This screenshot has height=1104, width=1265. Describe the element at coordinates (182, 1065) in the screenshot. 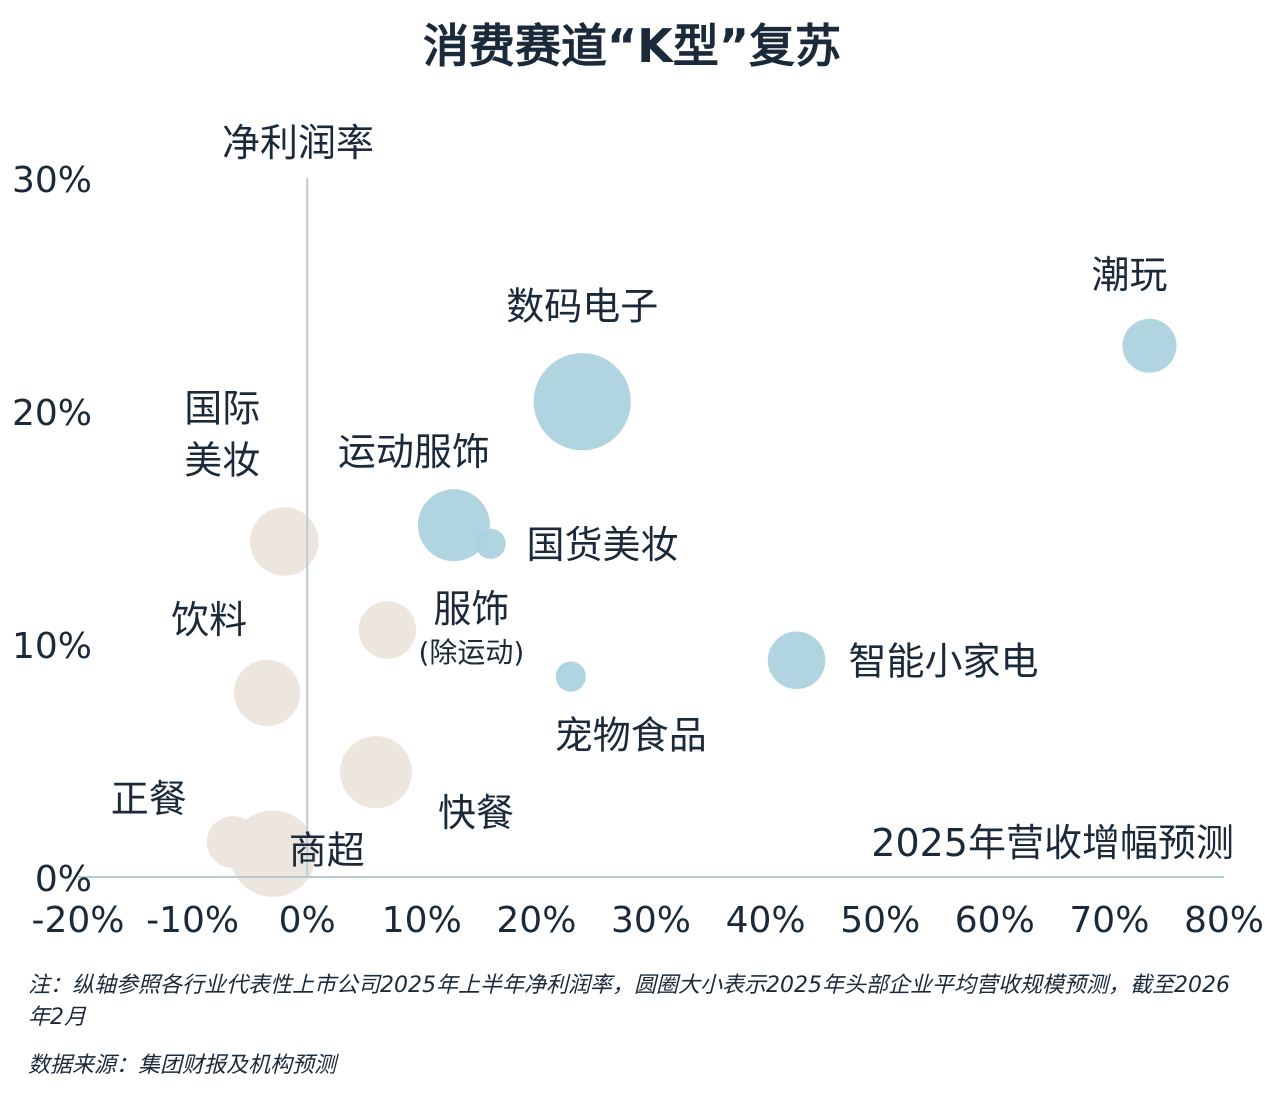

I see `data-source: 数据来源：集团财报及机构预测` at that location.